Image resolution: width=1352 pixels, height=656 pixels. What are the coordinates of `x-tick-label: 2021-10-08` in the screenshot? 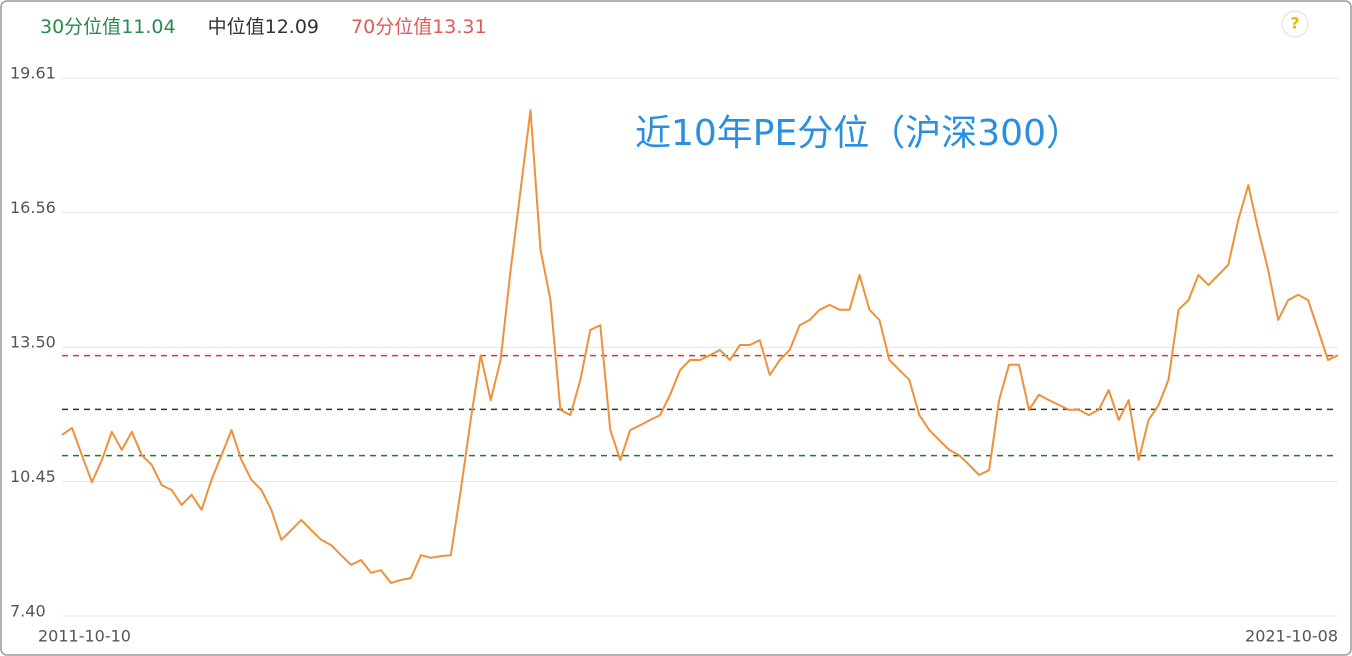 It's located at (1291, 636).